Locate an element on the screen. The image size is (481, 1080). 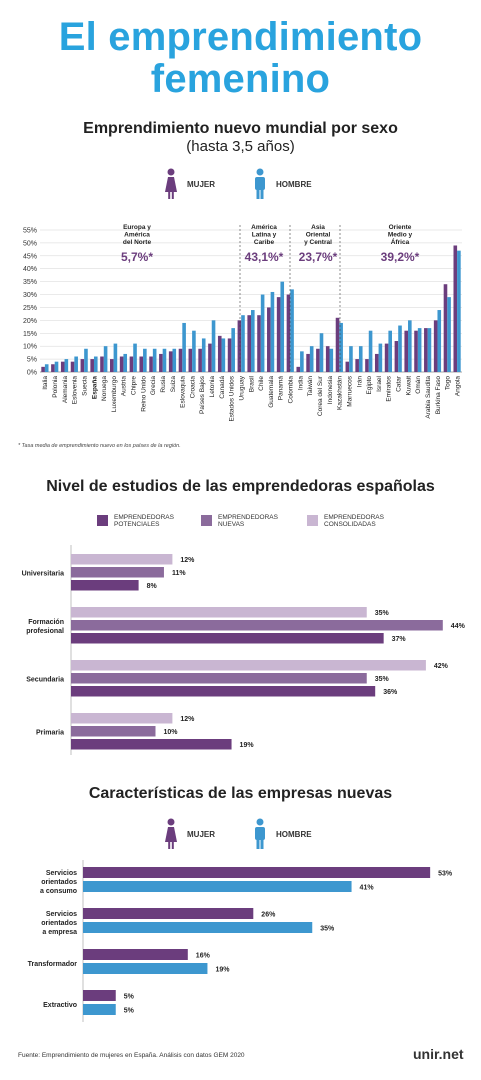
region-label: América is located at coordinates (137, 235).